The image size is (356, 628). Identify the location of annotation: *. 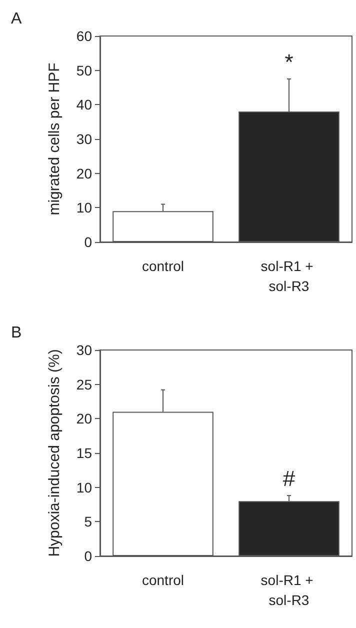
(289, 61).